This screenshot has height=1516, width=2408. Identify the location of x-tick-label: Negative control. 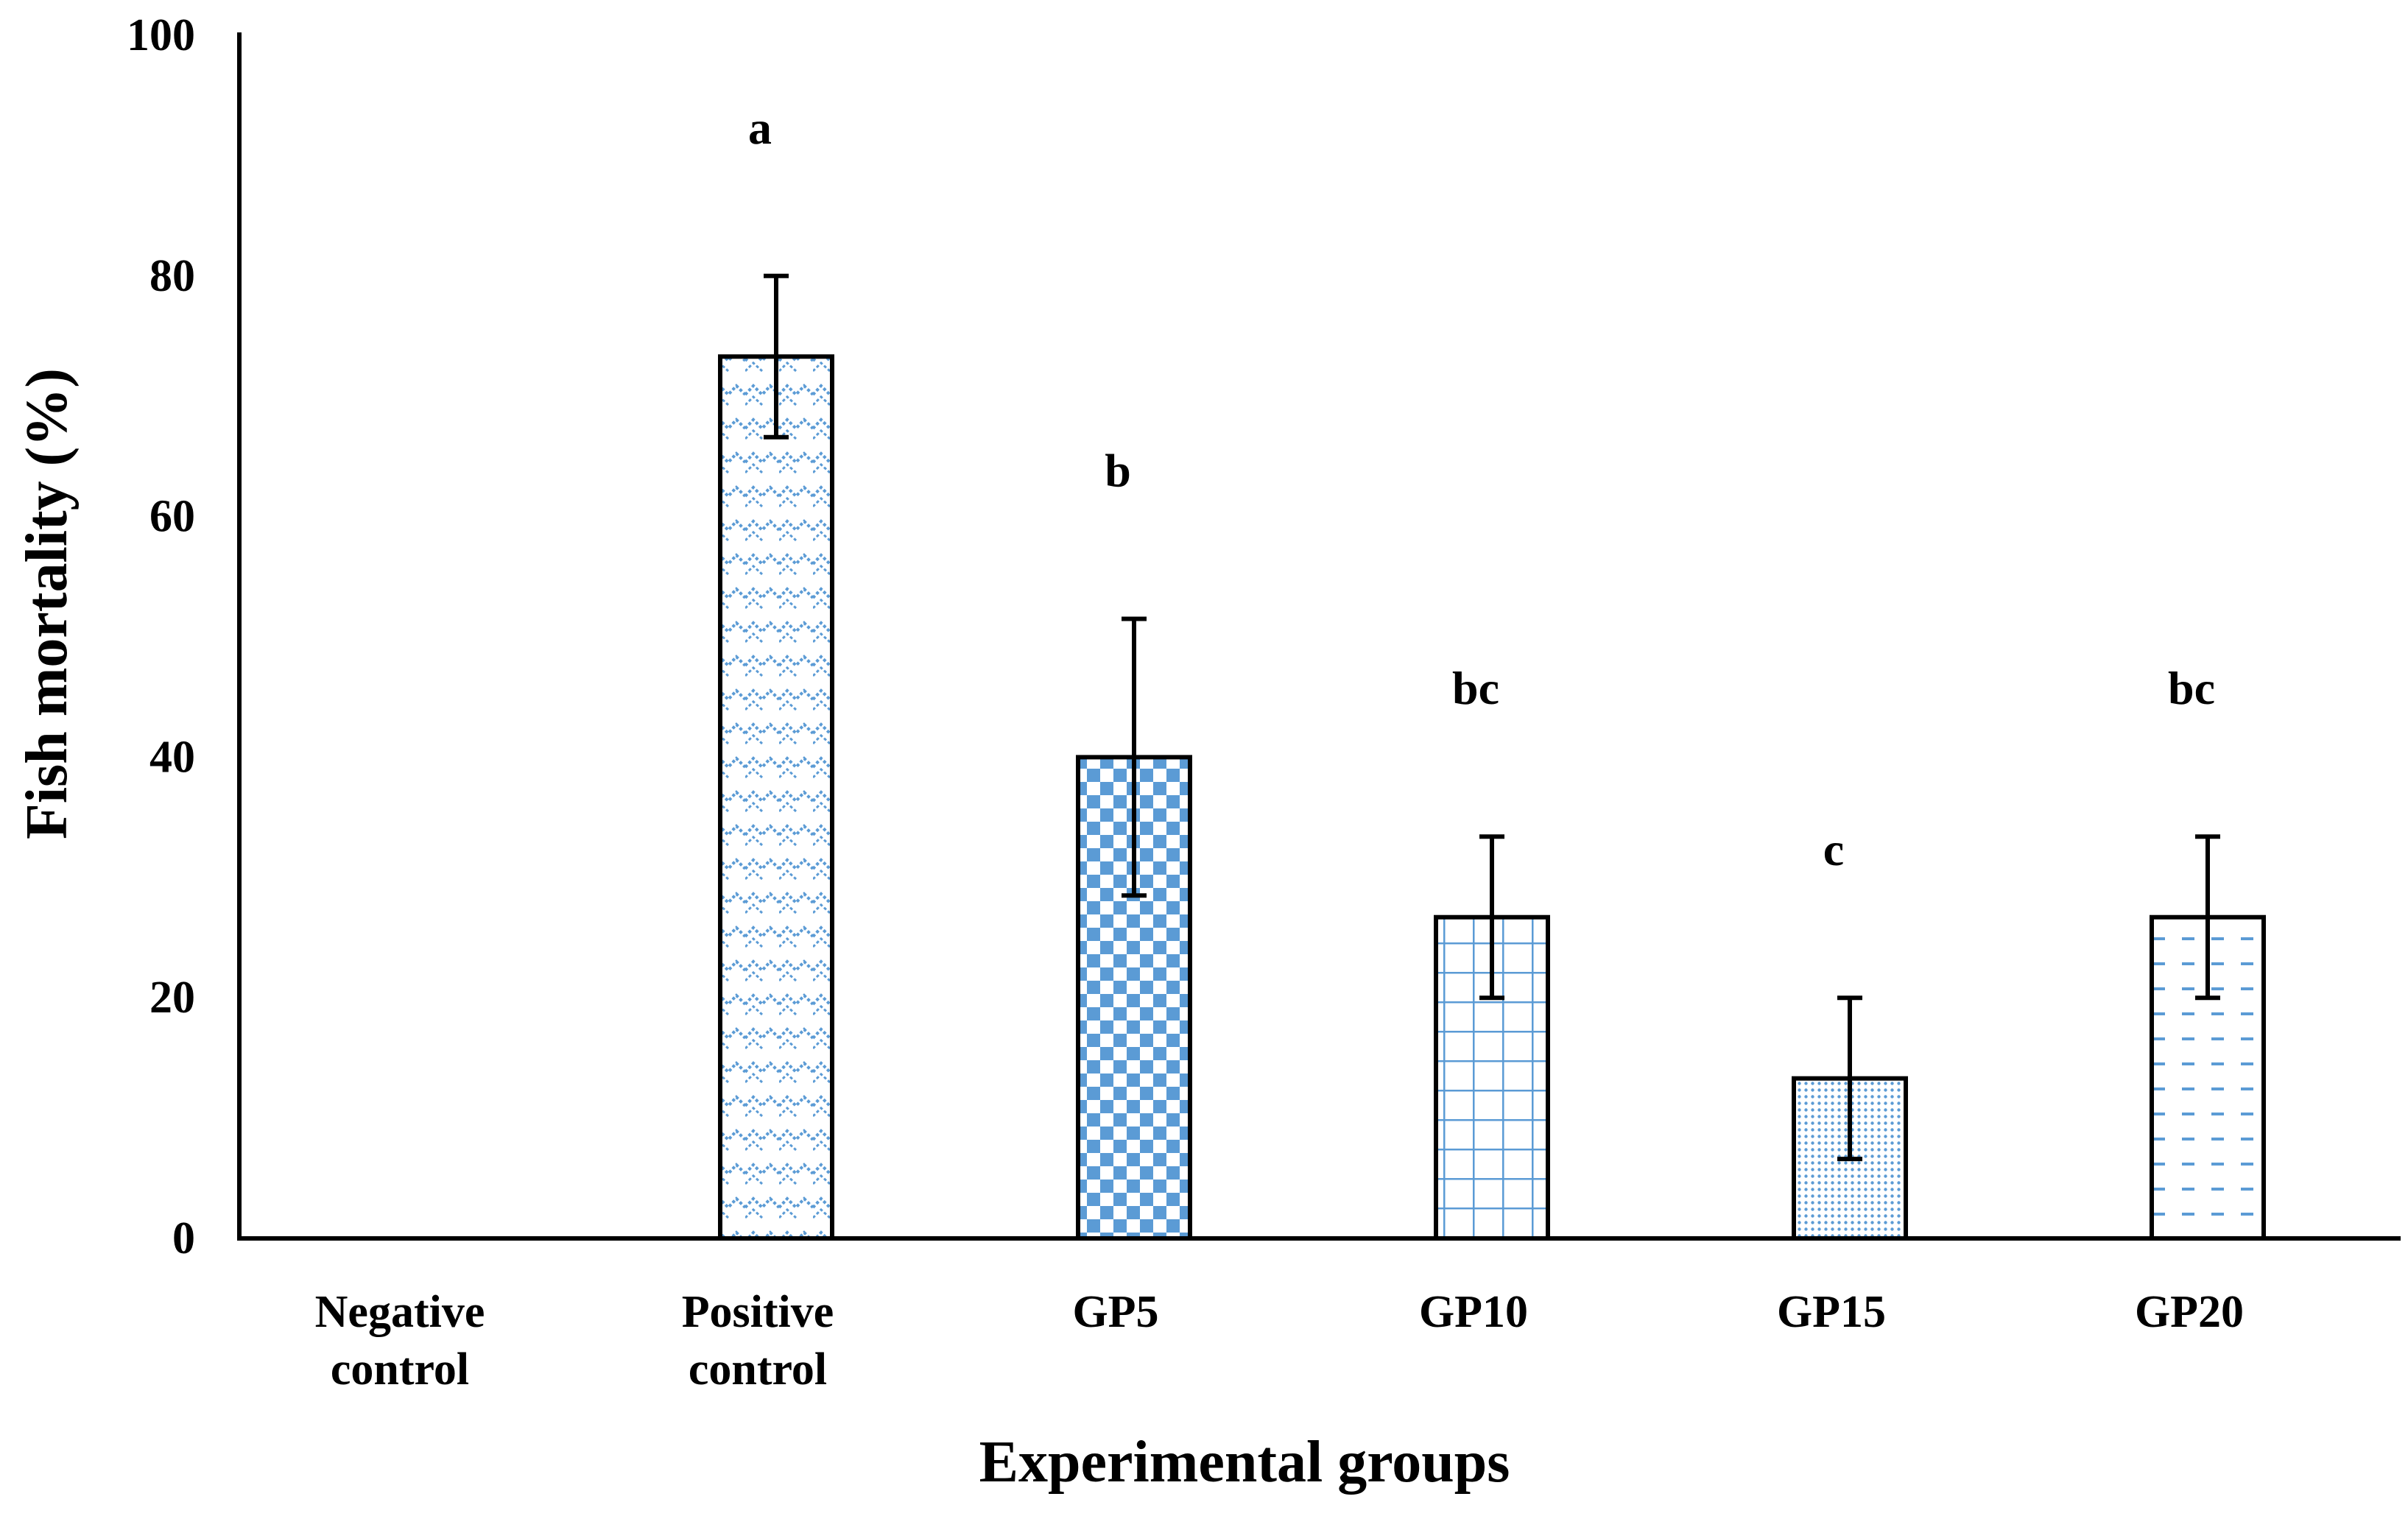
(400, 1341).